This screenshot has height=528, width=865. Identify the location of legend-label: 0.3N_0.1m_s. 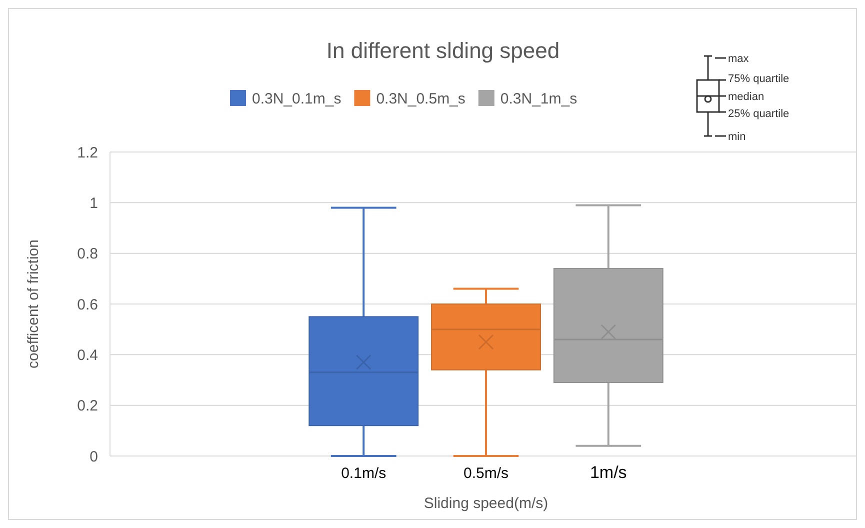
(297, 99).